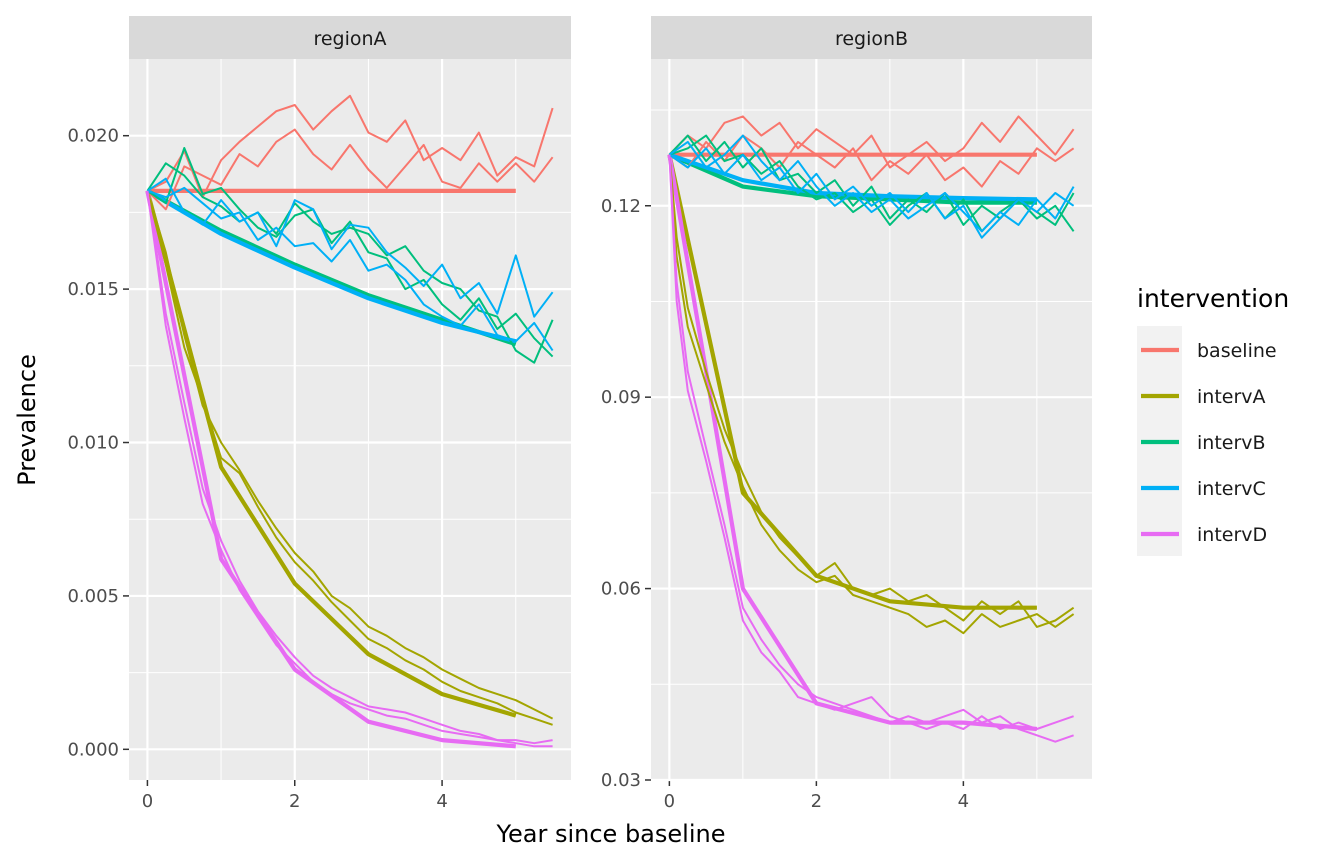 The width and height of the screenshot is (1344, 865). I want to click on legend-entries: baseline intervA intervB intervC intervD, so click(1209, 443).